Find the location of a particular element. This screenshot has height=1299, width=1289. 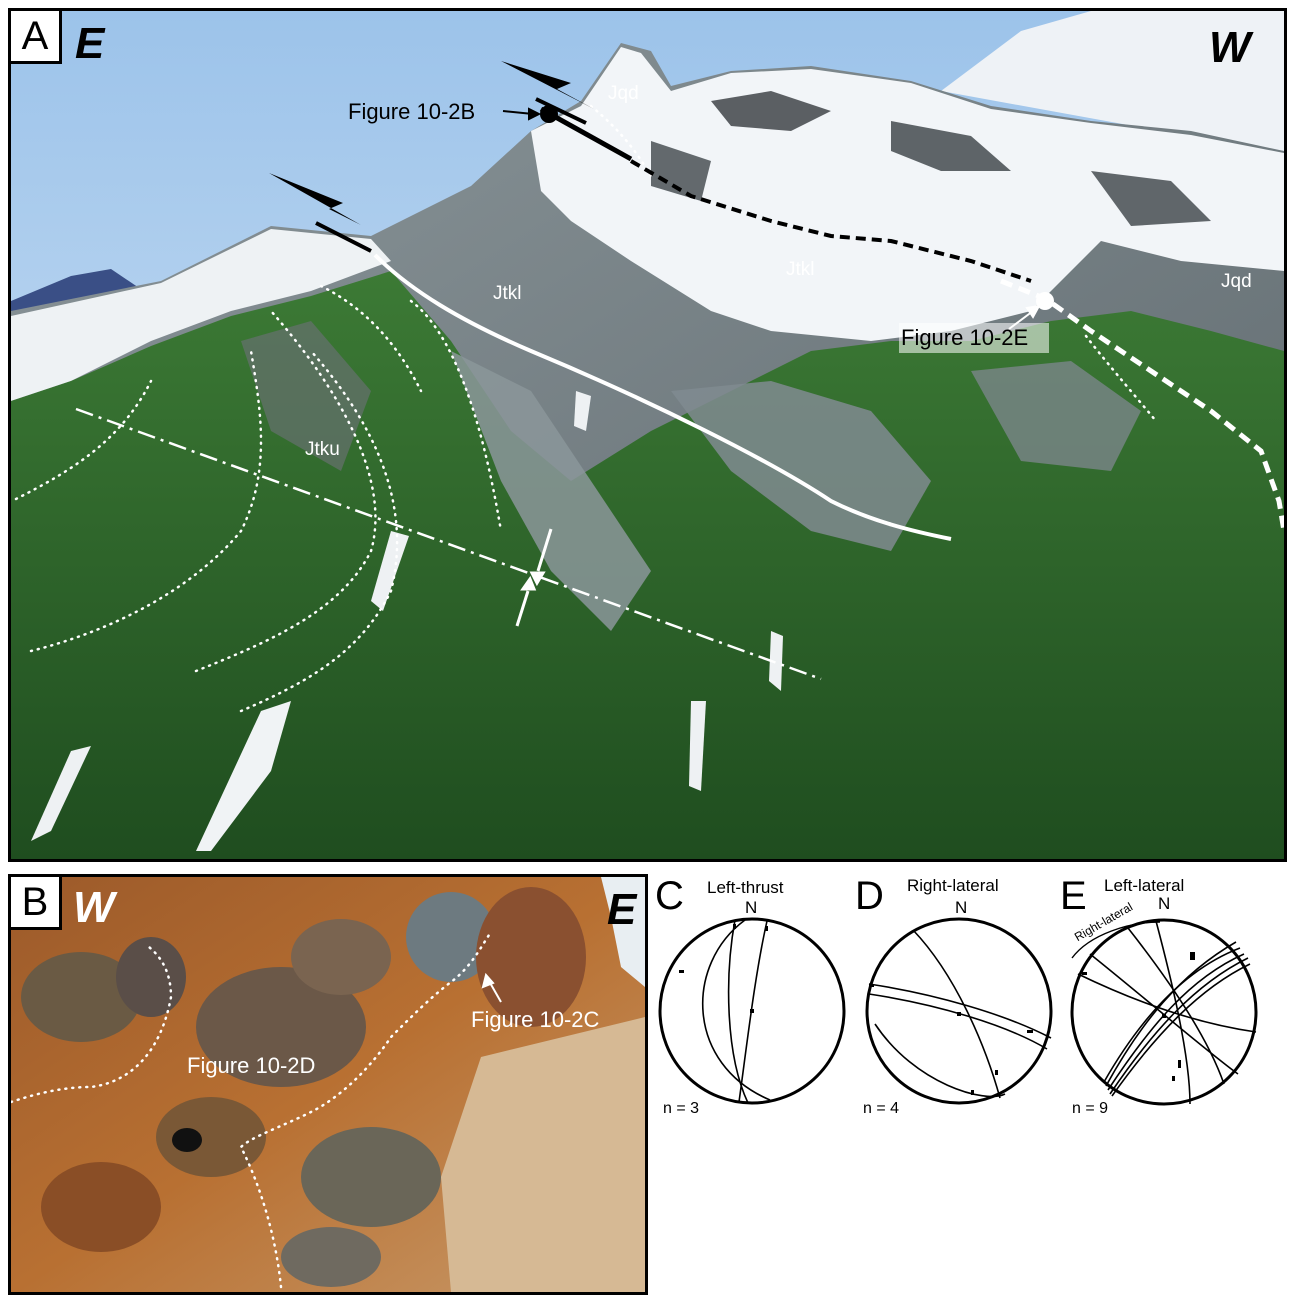

contact-traces is located at coordinates (251, 1111).